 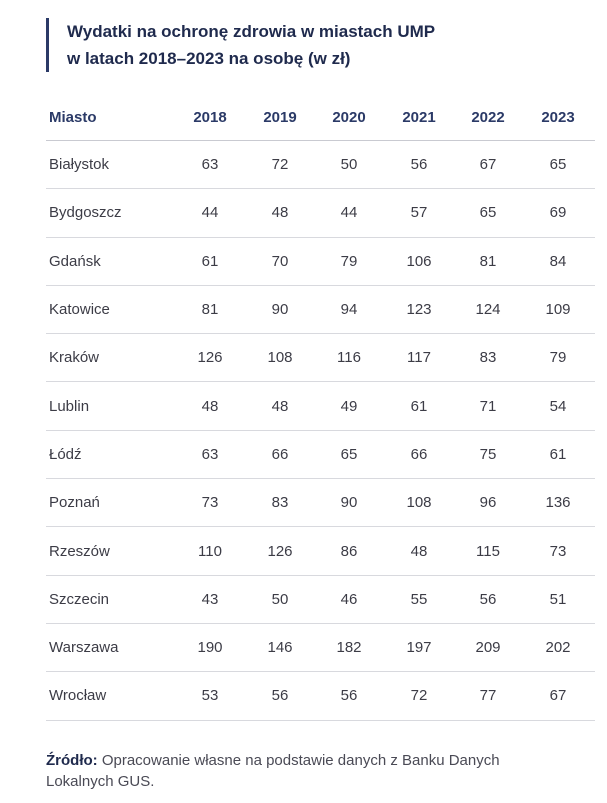 What do you see at coordinates (79, 165) in the screenshot?
I see `city-cell: Białystok` at bounding box center [79, 165].